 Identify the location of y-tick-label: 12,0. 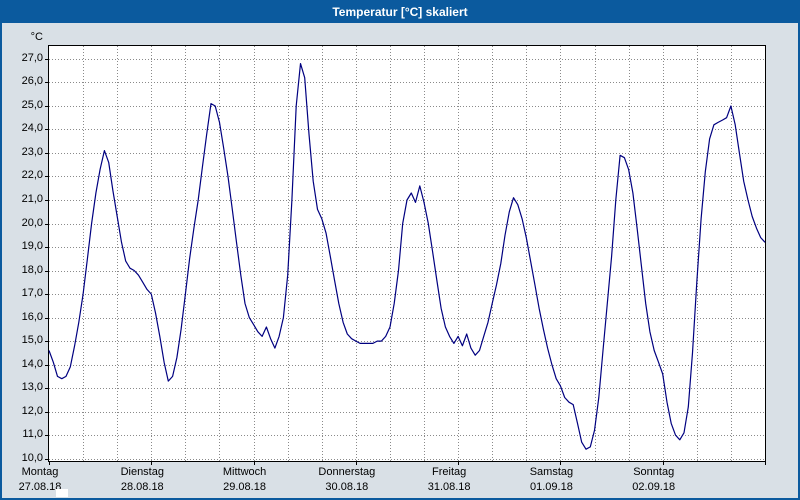
(32, 410).